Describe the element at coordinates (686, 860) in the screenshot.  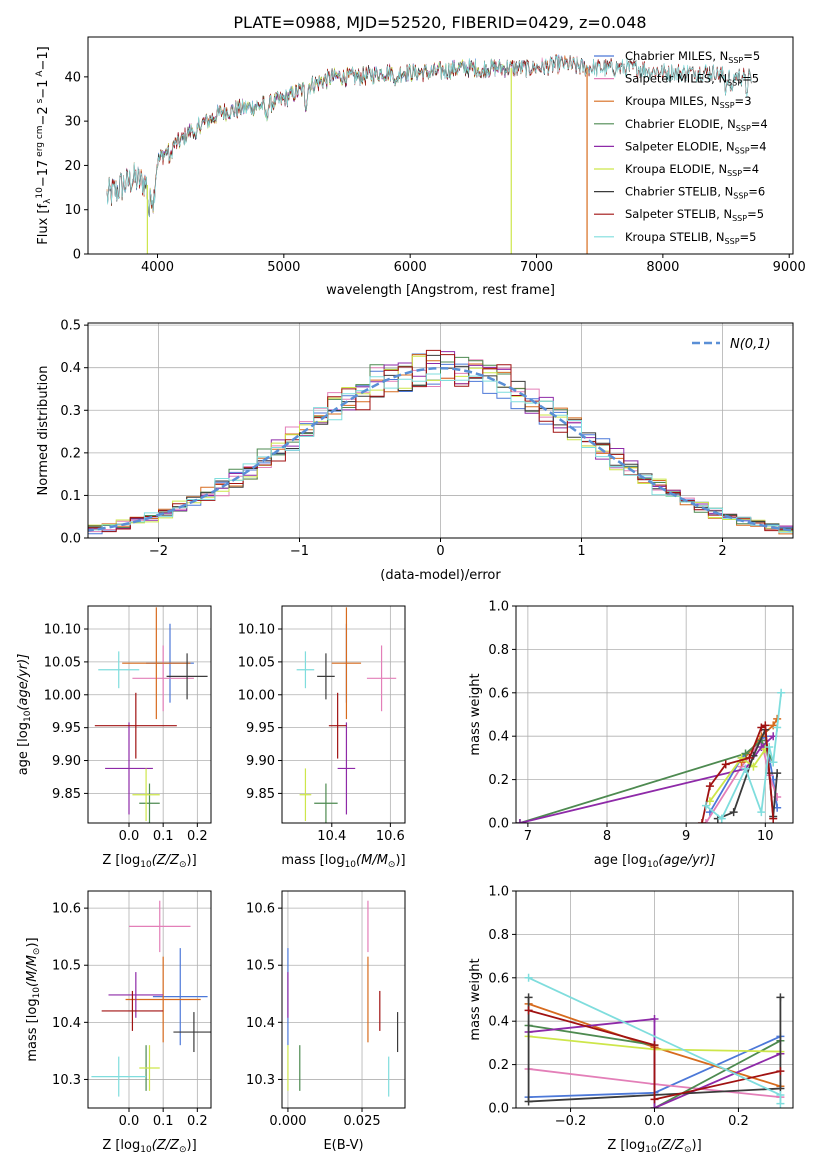
I see `x-axis-label-part: (age/yr)]` at that location.